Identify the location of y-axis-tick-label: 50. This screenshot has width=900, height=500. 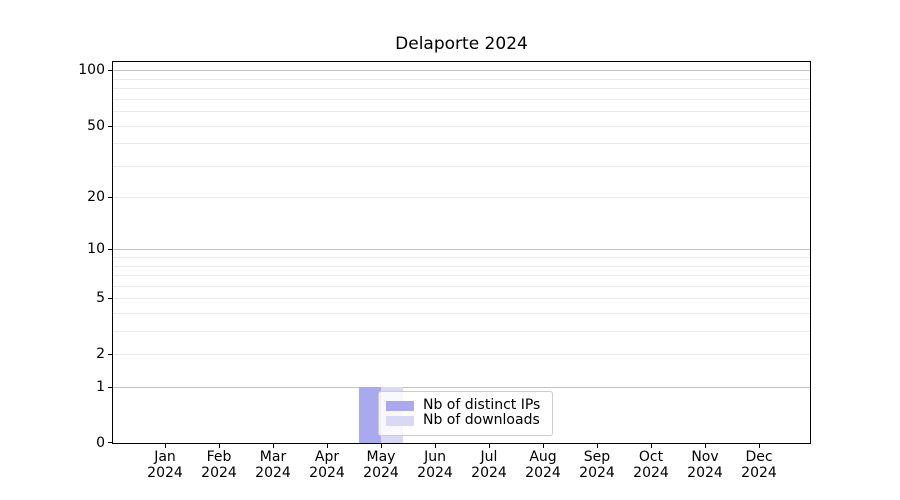
(96, 125).